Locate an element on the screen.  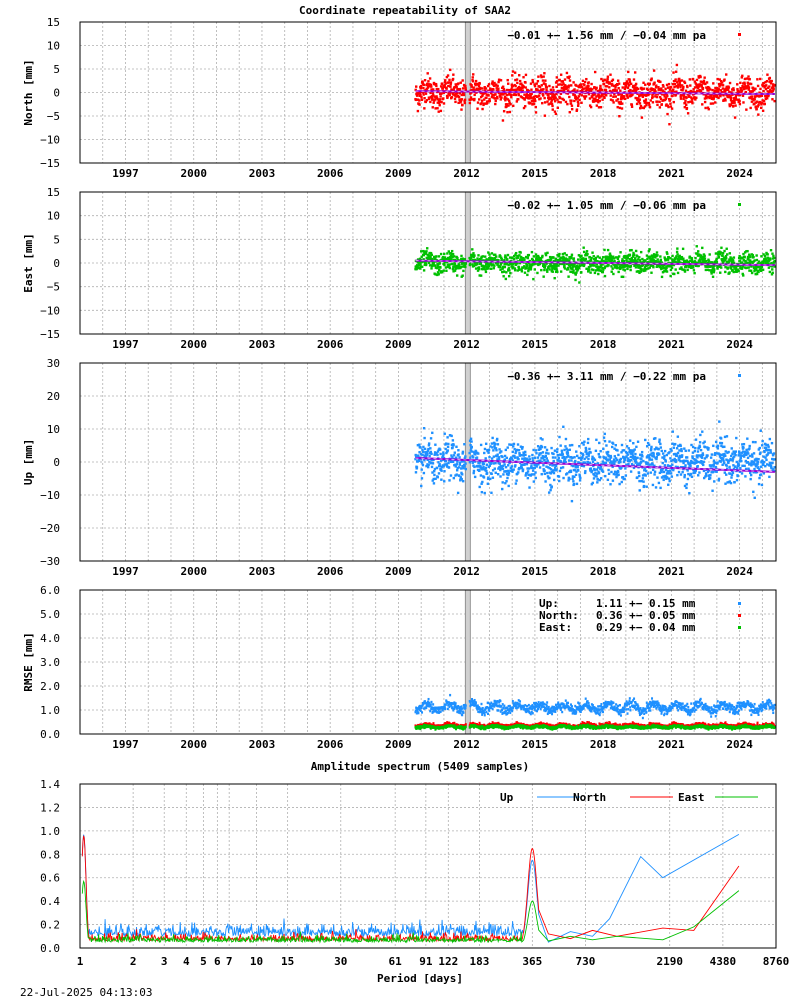
x-tick-label: 2000 is located at coordinates (193, 571).